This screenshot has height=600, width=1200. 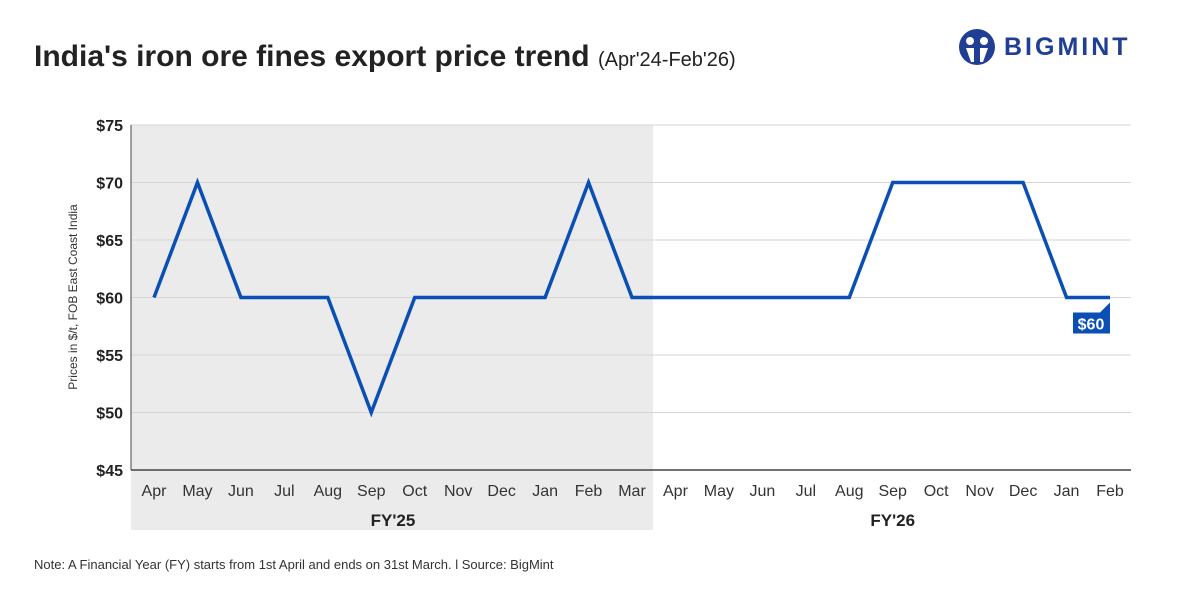 I want to click on group-label: FY'26, so click(x=892, y=520).